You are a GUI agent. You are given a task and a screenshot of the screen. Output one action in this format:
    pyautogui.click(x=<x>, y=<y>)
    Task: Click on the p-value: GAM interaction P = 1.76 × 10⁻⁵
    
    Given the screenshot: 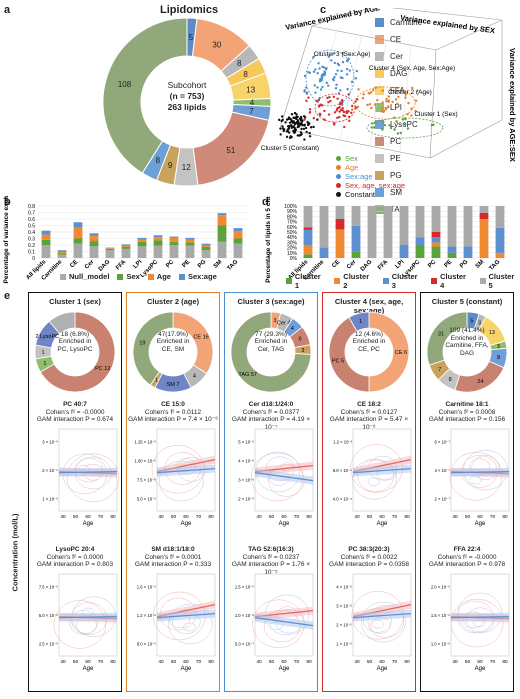 What is the action you would take?
    pyautogui.click(x=271, y=568)
    